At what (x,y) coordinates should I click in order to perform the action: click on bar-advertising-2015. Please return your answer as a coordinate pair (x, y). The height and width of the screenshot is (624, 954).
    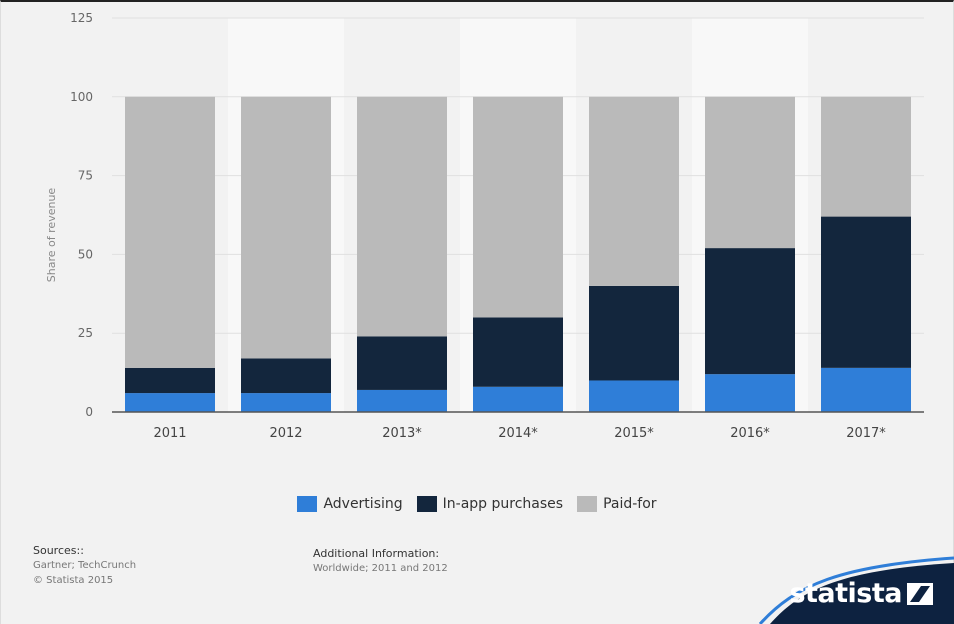
    Looking at the image, I should click on (634, 396).